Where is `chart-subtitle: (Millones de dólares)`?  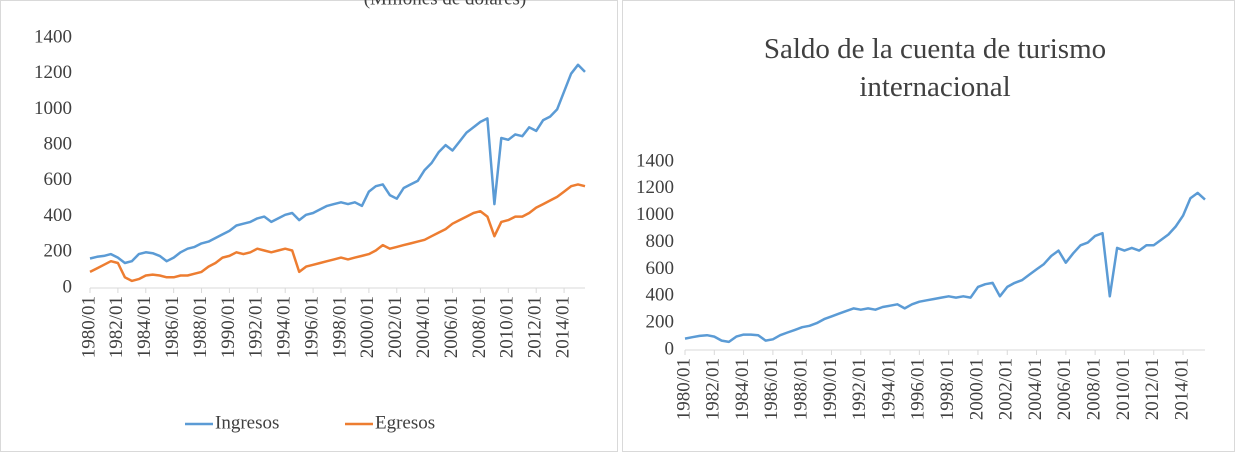
chart-subtitle: (Millones de dólares) is located at coordinates (445, 4).